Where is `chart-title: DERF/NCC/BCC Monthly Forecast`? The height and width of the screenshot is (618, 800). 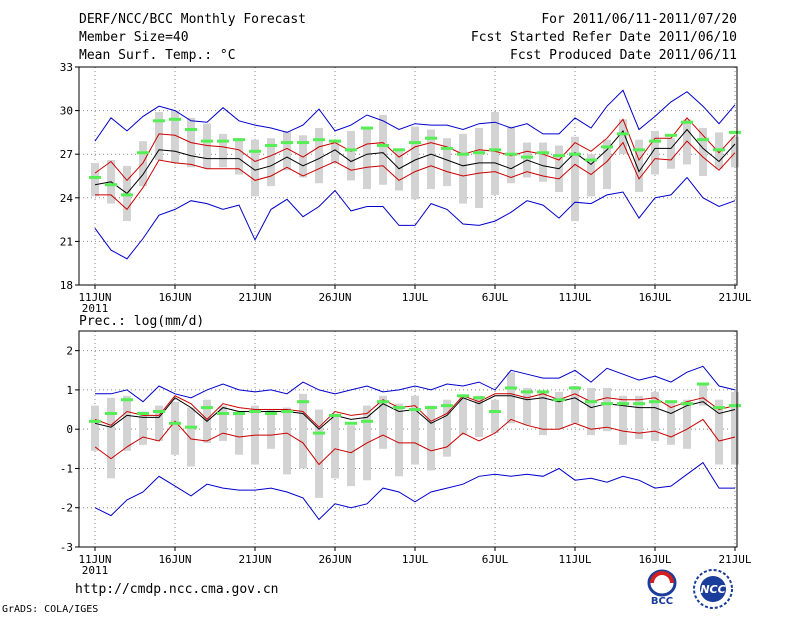
chart-title: DERF/NCC/BCC Monthly Forecast is located at coordinates (192, 19).